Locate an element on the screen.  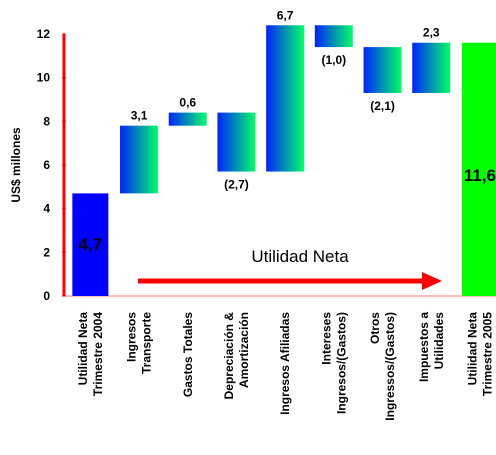
annotation: Utilidad Neta is located at coordinates (300, 256).